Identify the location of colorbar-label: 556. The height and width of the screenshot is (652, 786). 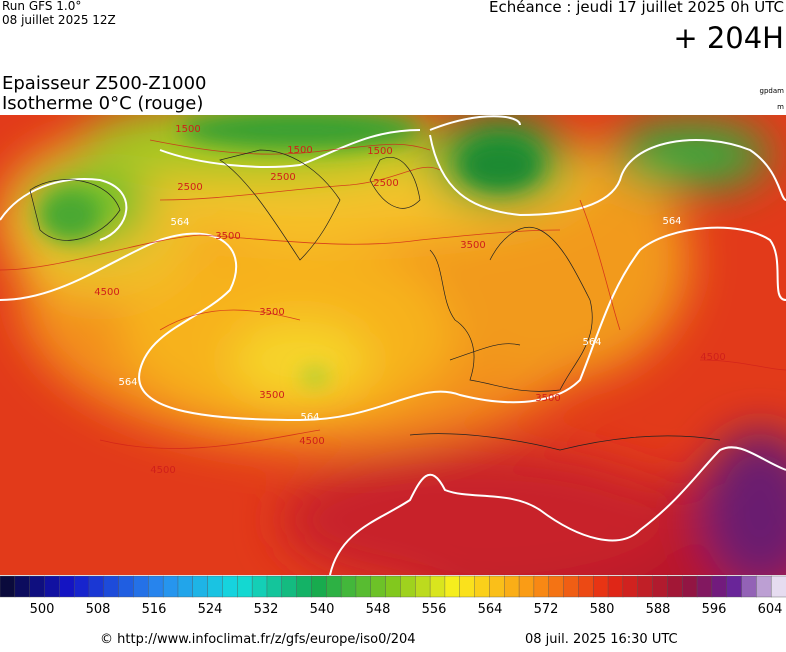
(434, 609).